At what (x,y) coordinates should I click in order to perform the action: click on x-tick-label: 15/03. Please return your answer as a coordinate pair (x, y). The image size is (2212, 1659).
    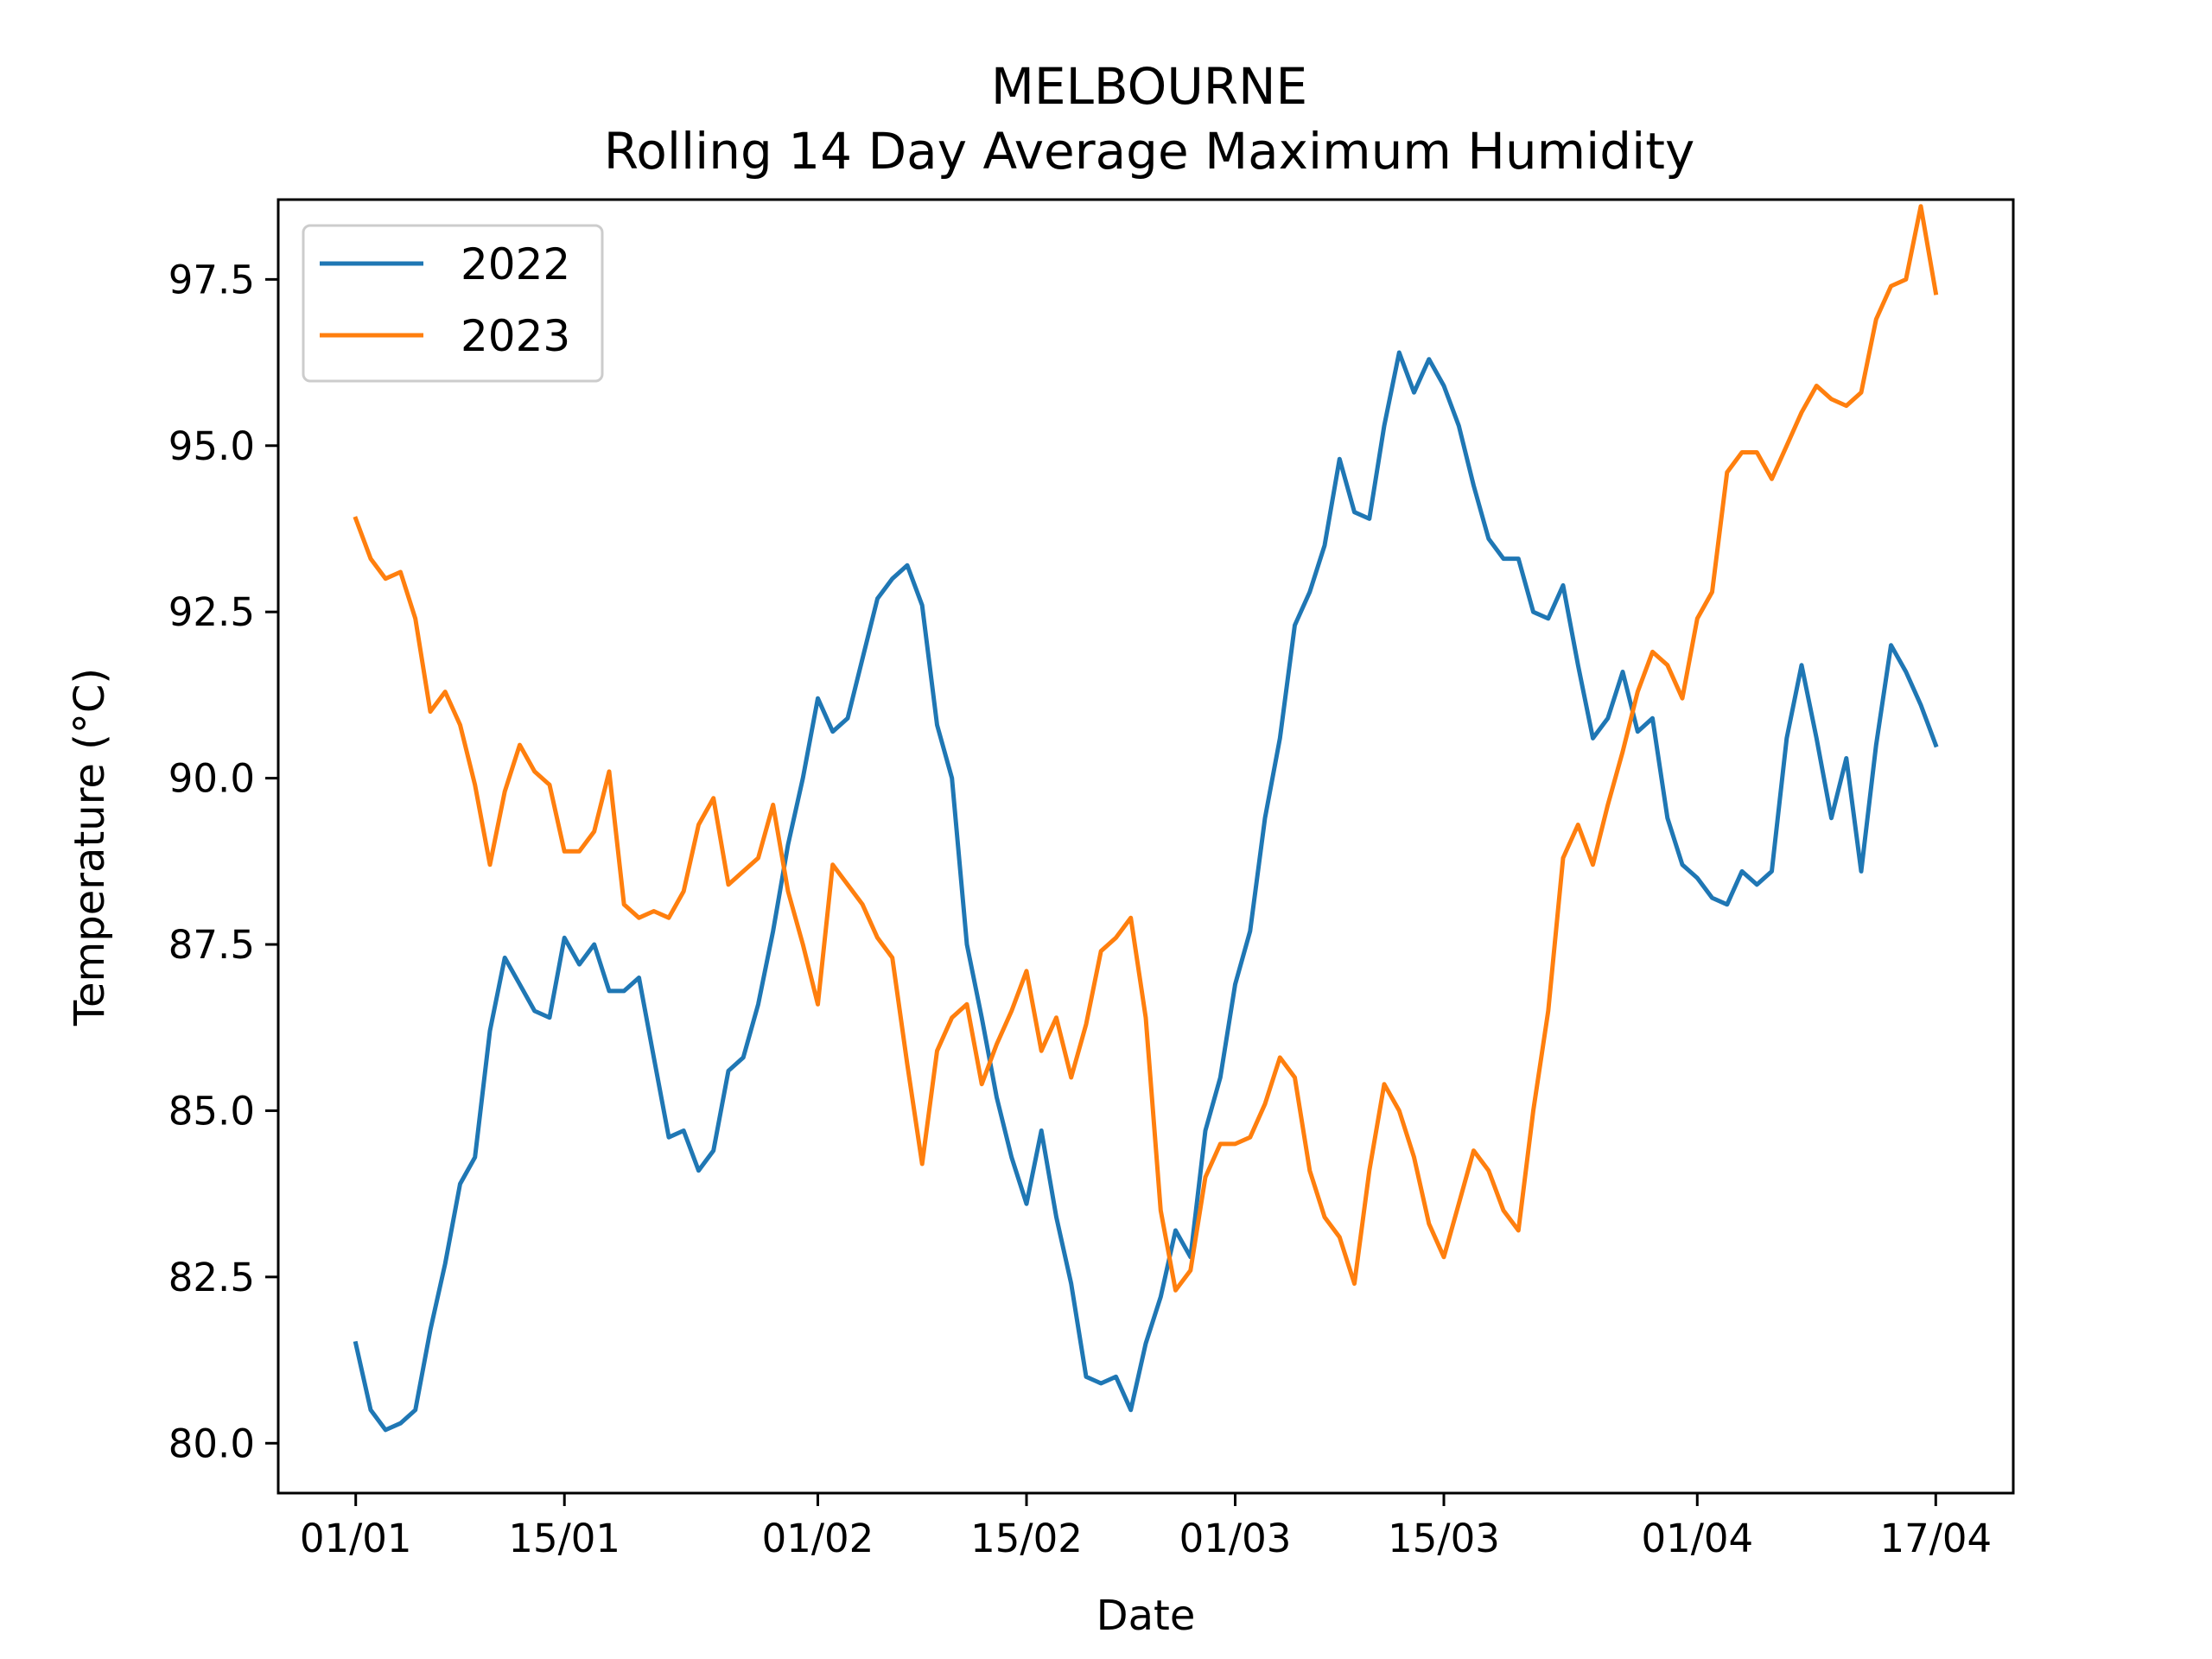
    Looking at the image, I should click on (1444, 1538).